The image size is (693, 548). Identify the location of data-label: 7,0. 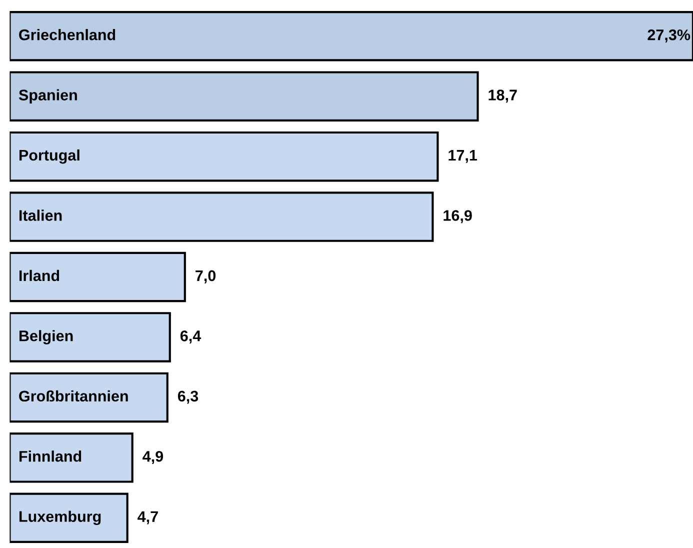
(206, 277).